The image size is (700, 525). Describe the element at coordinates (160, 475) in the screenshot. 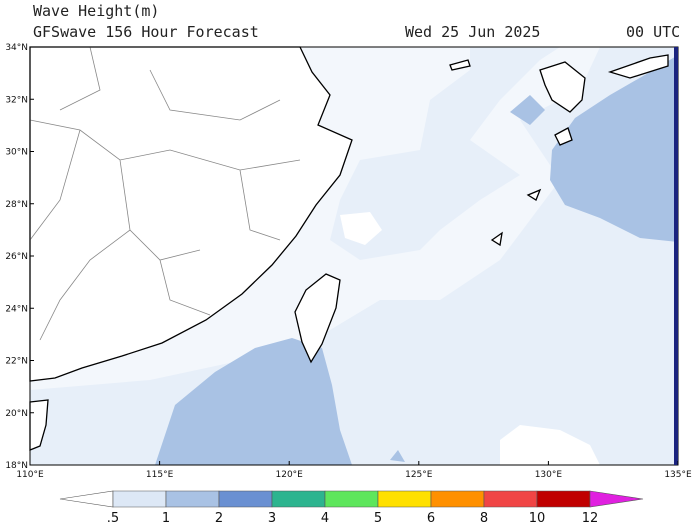

I see `lon-label: 115°E` at that location.